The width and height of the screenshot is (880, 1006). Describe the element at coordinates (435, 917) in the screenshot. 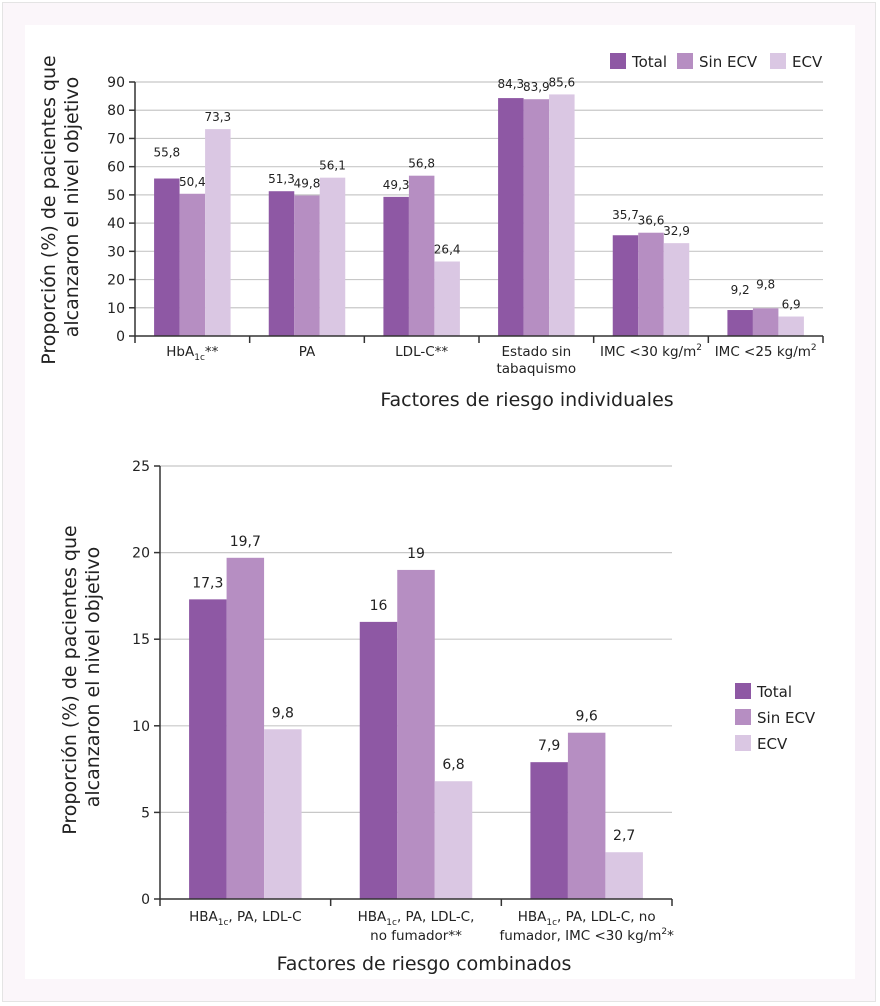

I see `x-tick-label-suffix: , PA, LDL-C,` at that location.